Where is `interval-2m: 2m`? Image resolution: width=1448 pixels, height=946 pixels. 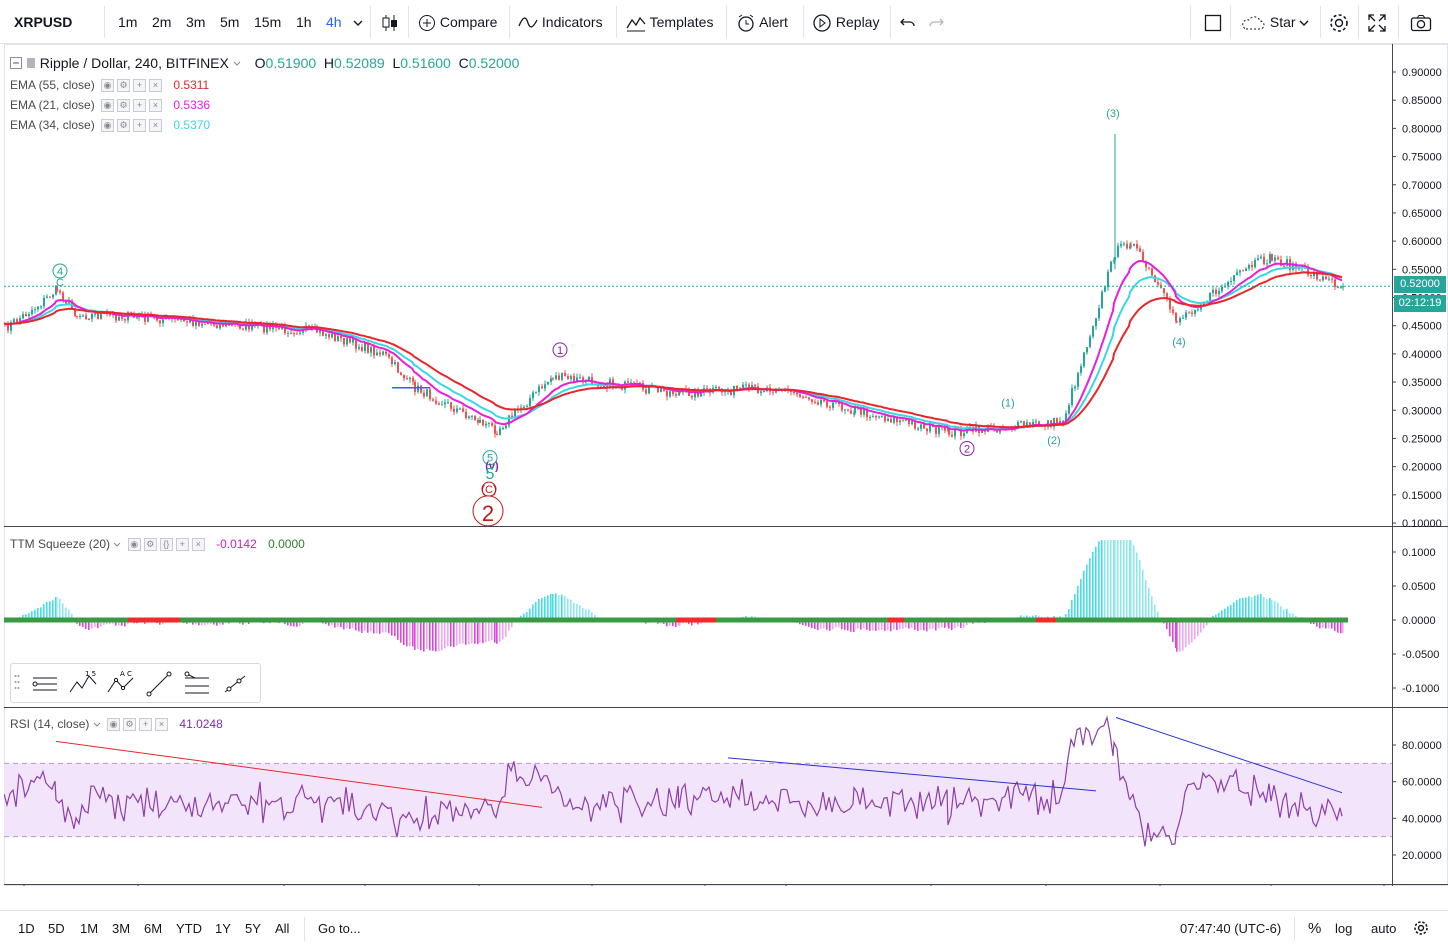 interval-2m: 2m is located at coordinates (162, 22).